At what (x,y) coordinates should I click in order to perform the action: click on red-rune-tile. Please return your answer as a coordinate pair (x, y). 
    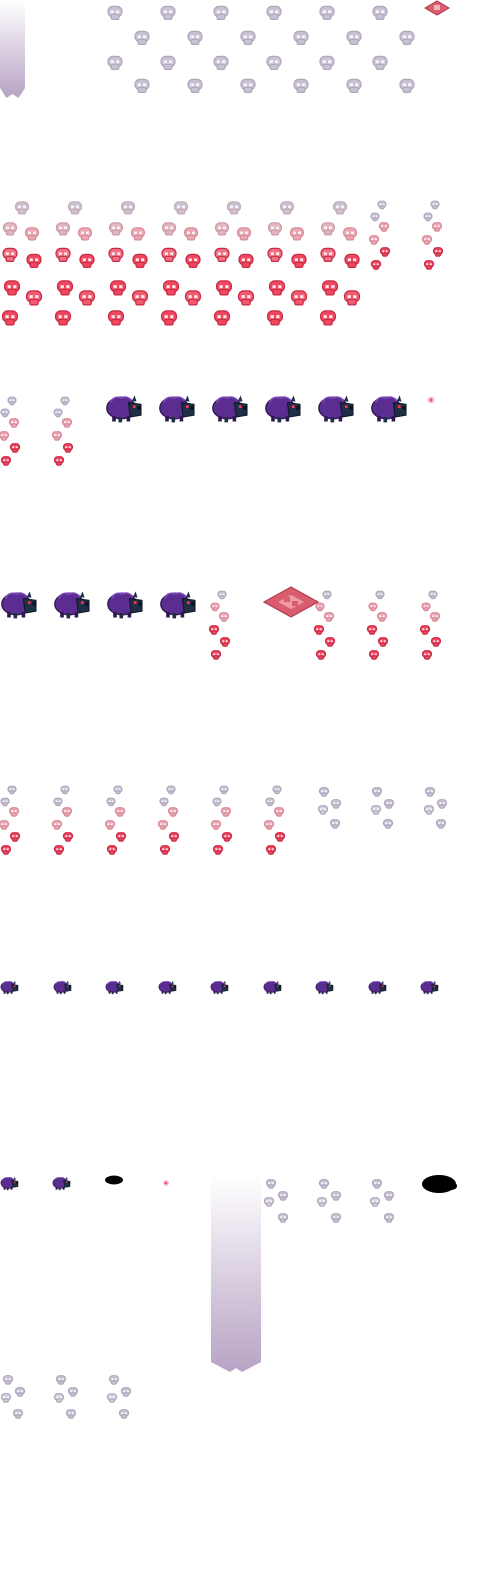
    Looking at the image, I should click on (291, 602).